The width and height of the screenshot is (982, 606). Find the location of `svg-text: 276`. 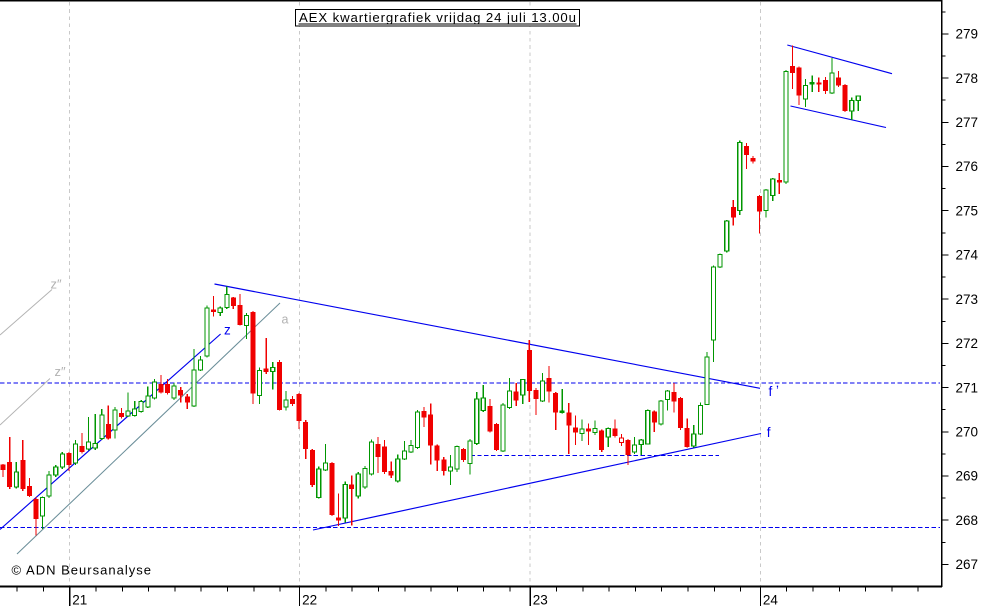

svg-text: 276 is located at coordinates (967, 166).